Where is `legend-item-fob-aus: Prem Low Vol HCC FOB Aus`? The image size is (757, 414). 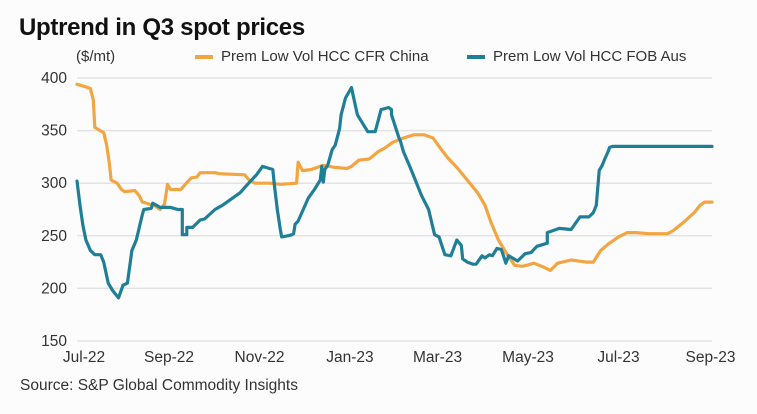
legend-item-fob-aus: Prem Low Vol HCC FOB Aus is located at coordinates (576, 56).